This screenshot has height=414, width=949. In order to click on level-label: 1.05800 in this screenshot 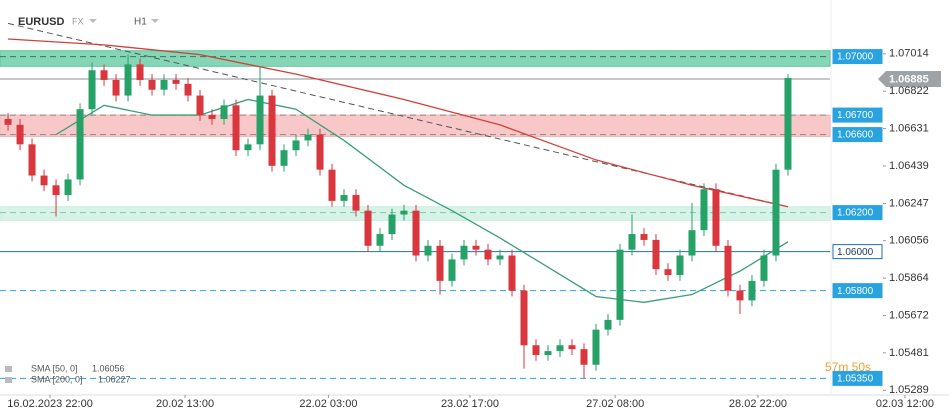, I will do `click(855, 291)`.